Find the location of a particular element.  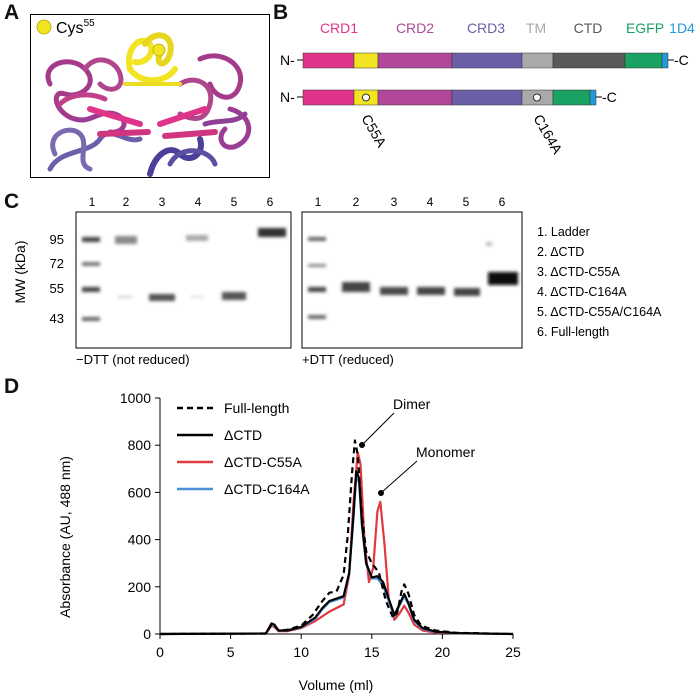

left-blot-caption: −DTT (not reduced) is located at coordinates (133, 359).